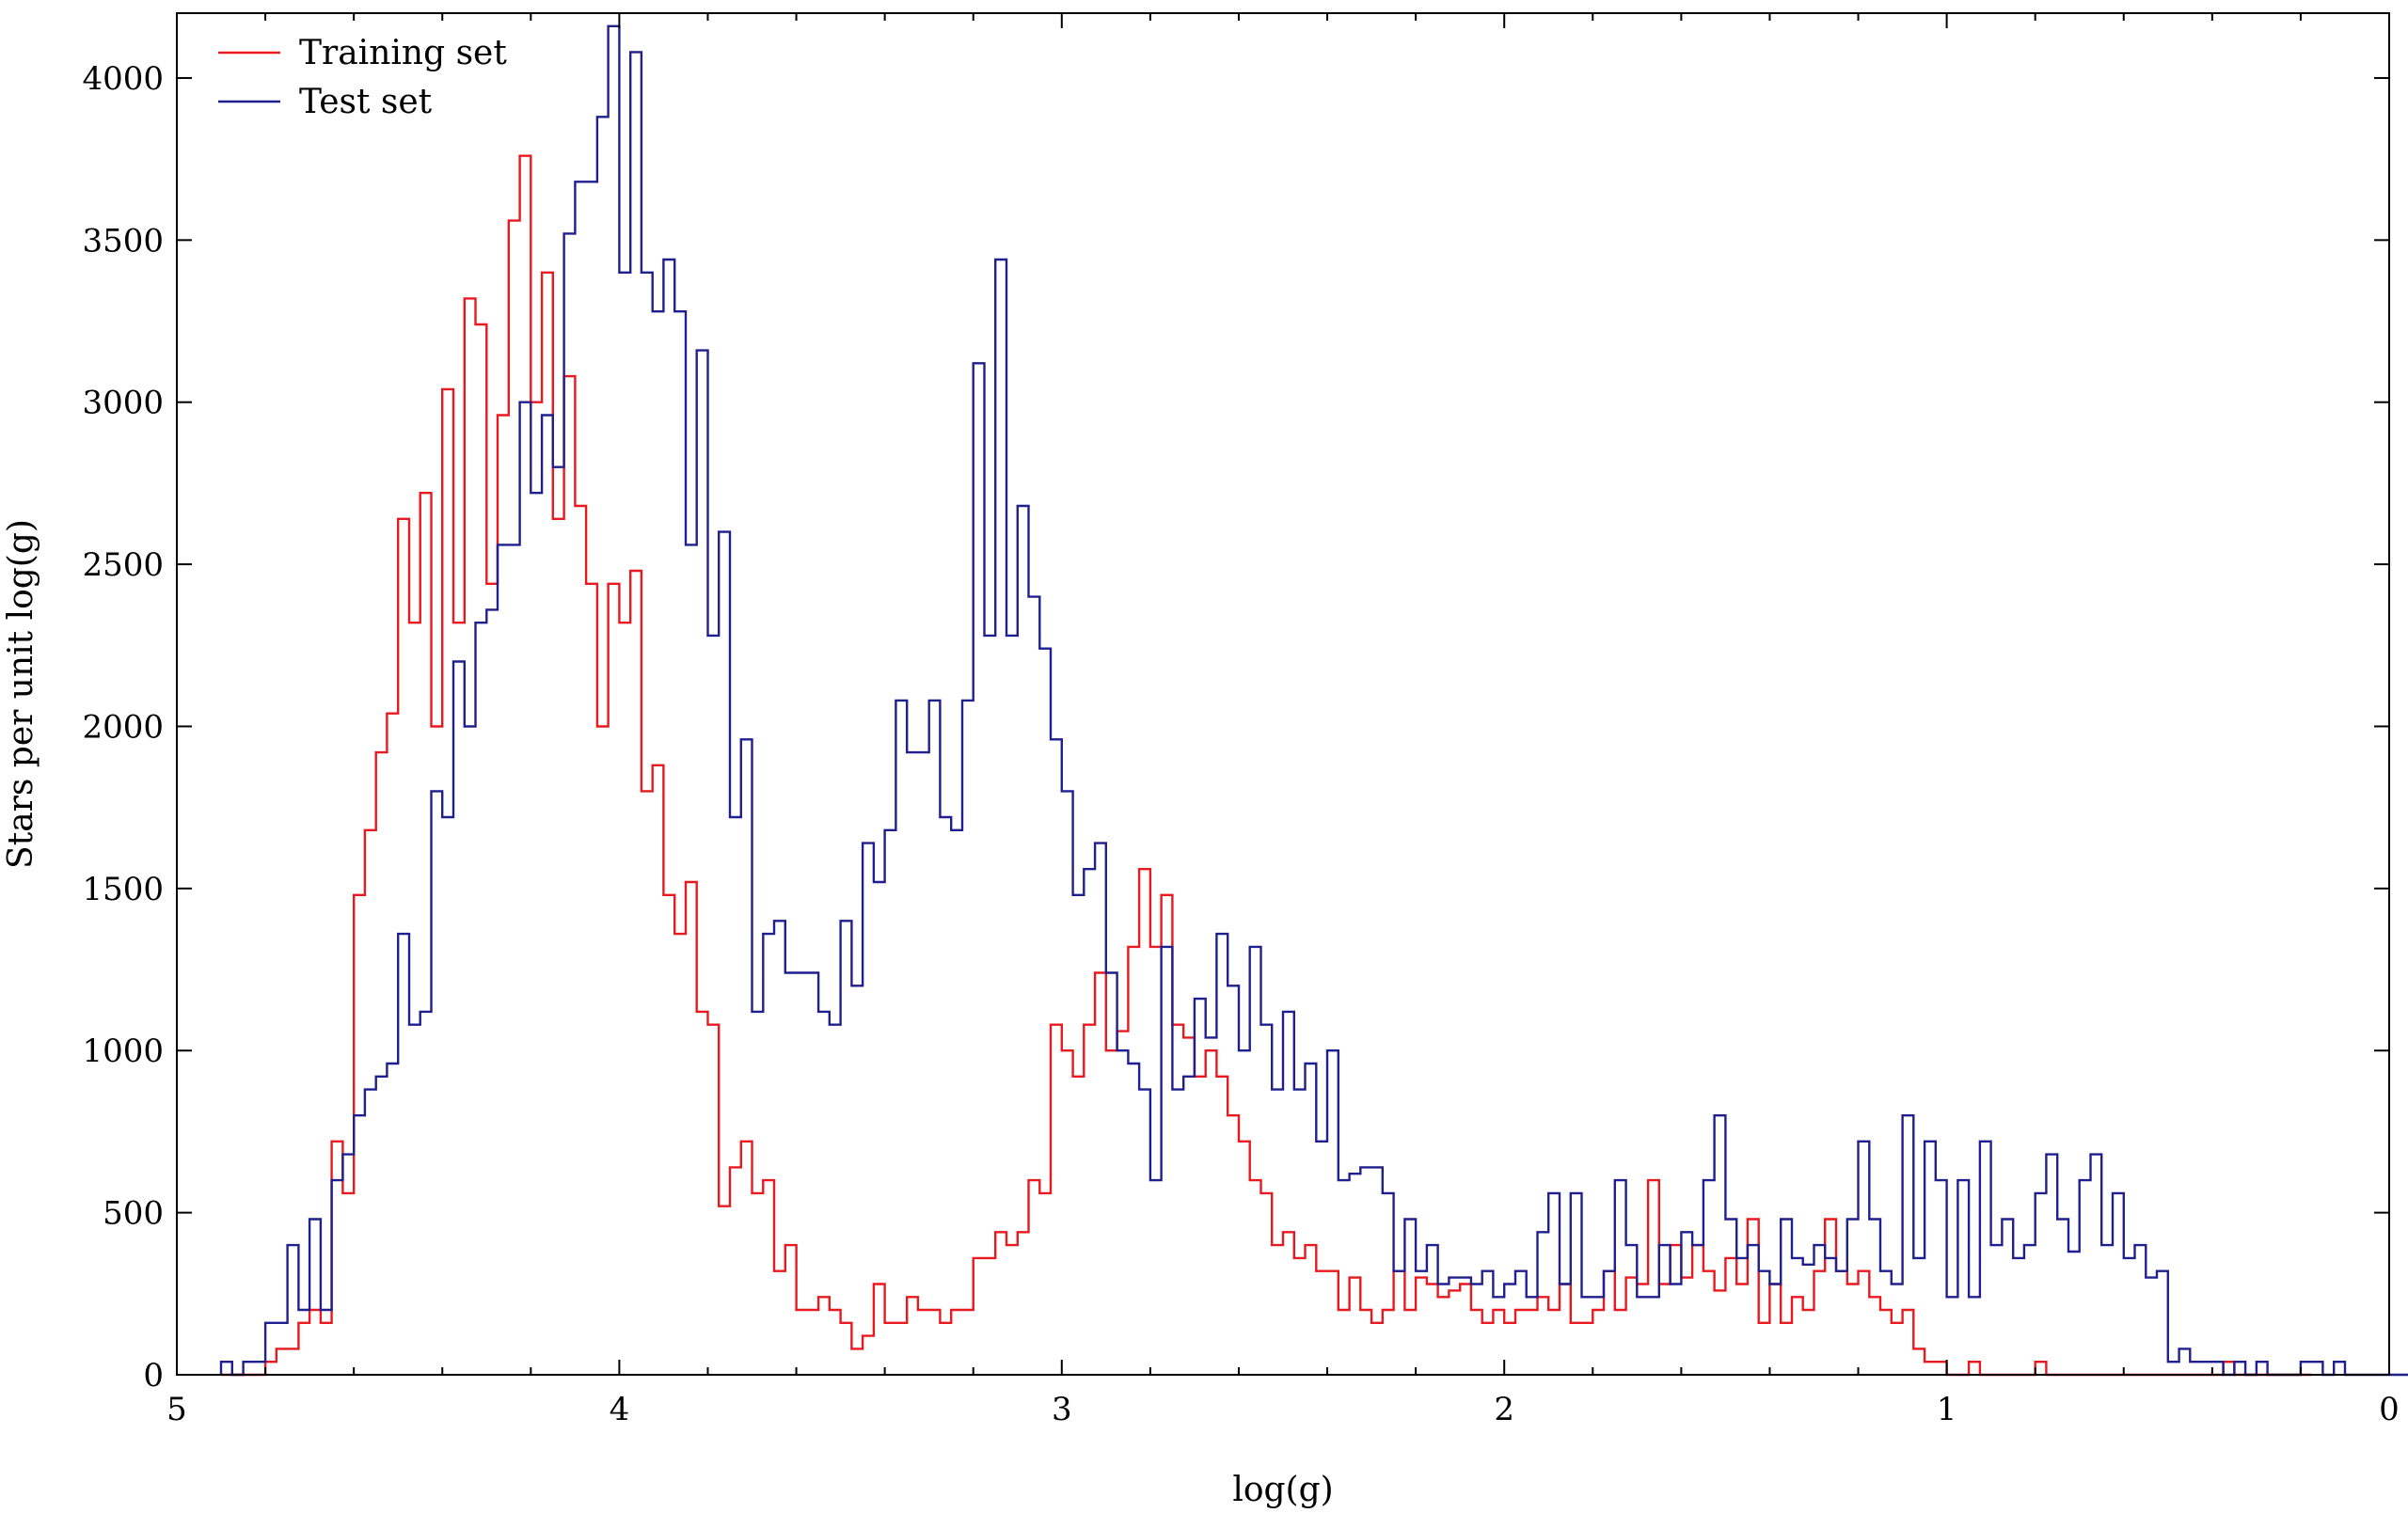  What do you see at coordinates (1504, 1409) in the screenshot?
I see `x-tick-label: 2` at bounding box center [1504, 1409].